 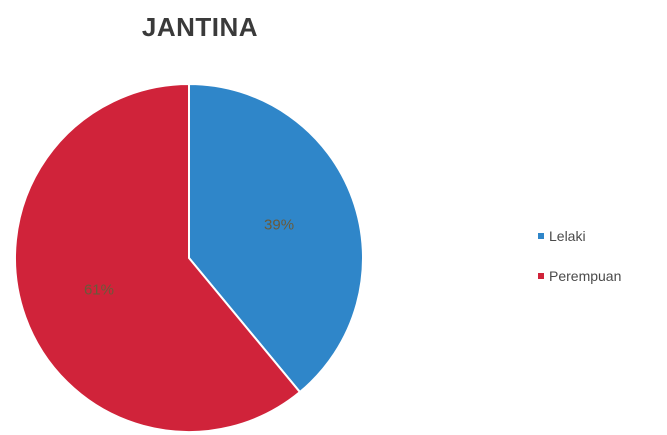 I want to click on legend-label-lelaki: Lelaki, so click(x=567, y=236).